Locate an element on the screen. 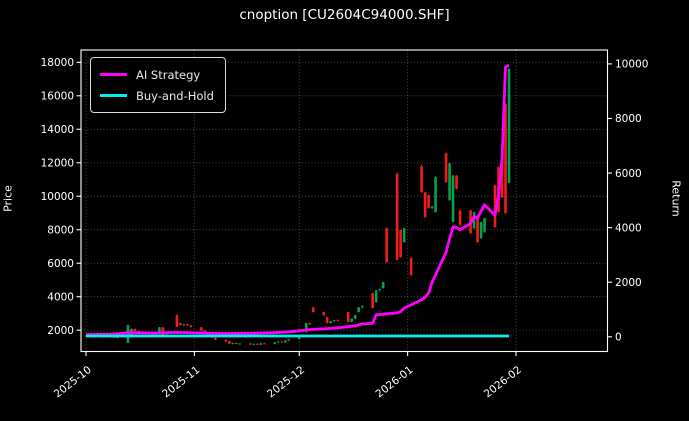 The image size is (689, 421). legend: AI Strategy Buy-and-Hold is located at coordinates (158, 85).